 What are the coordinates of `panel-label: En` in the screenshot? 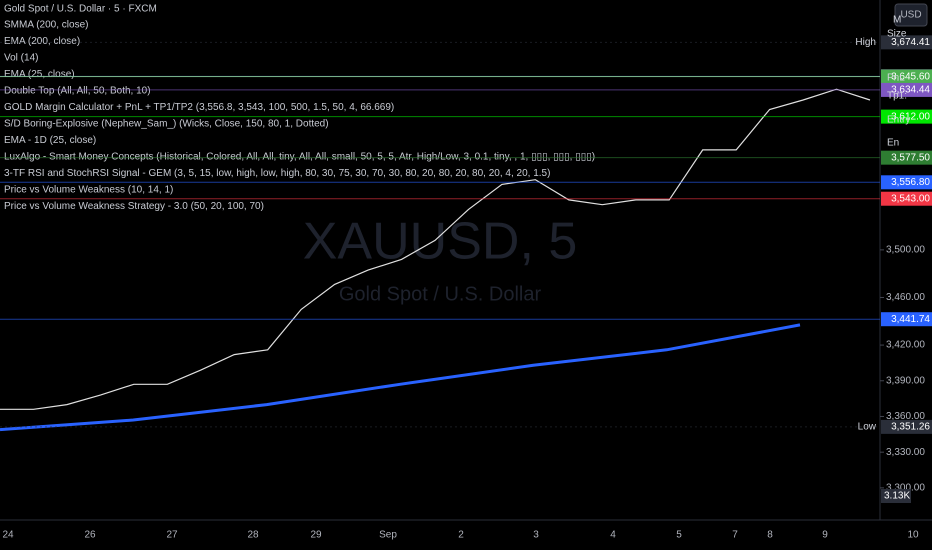 It's located at (893, 143).